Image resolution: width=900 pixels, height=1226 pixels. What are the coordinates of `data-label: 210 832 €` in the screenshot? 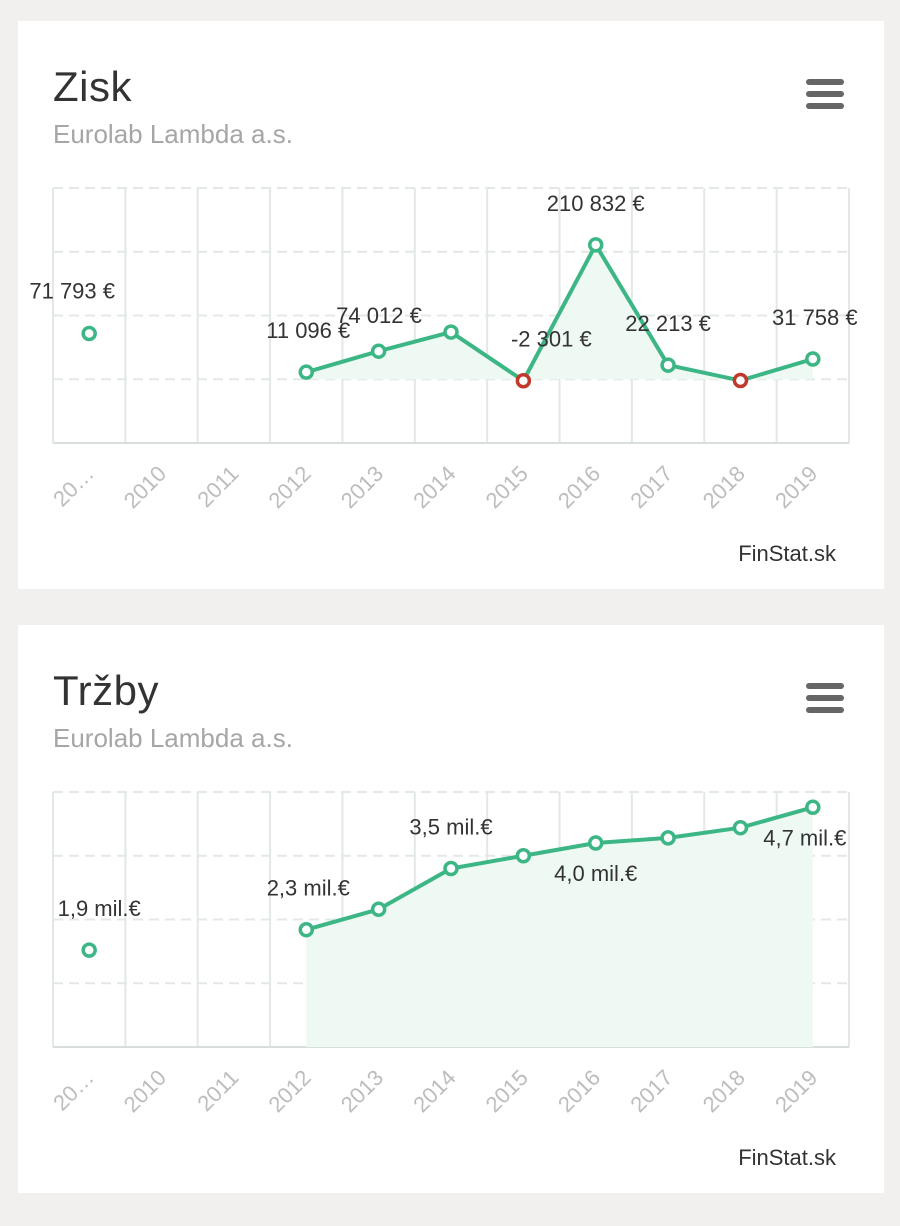 It's located at (596, 203).